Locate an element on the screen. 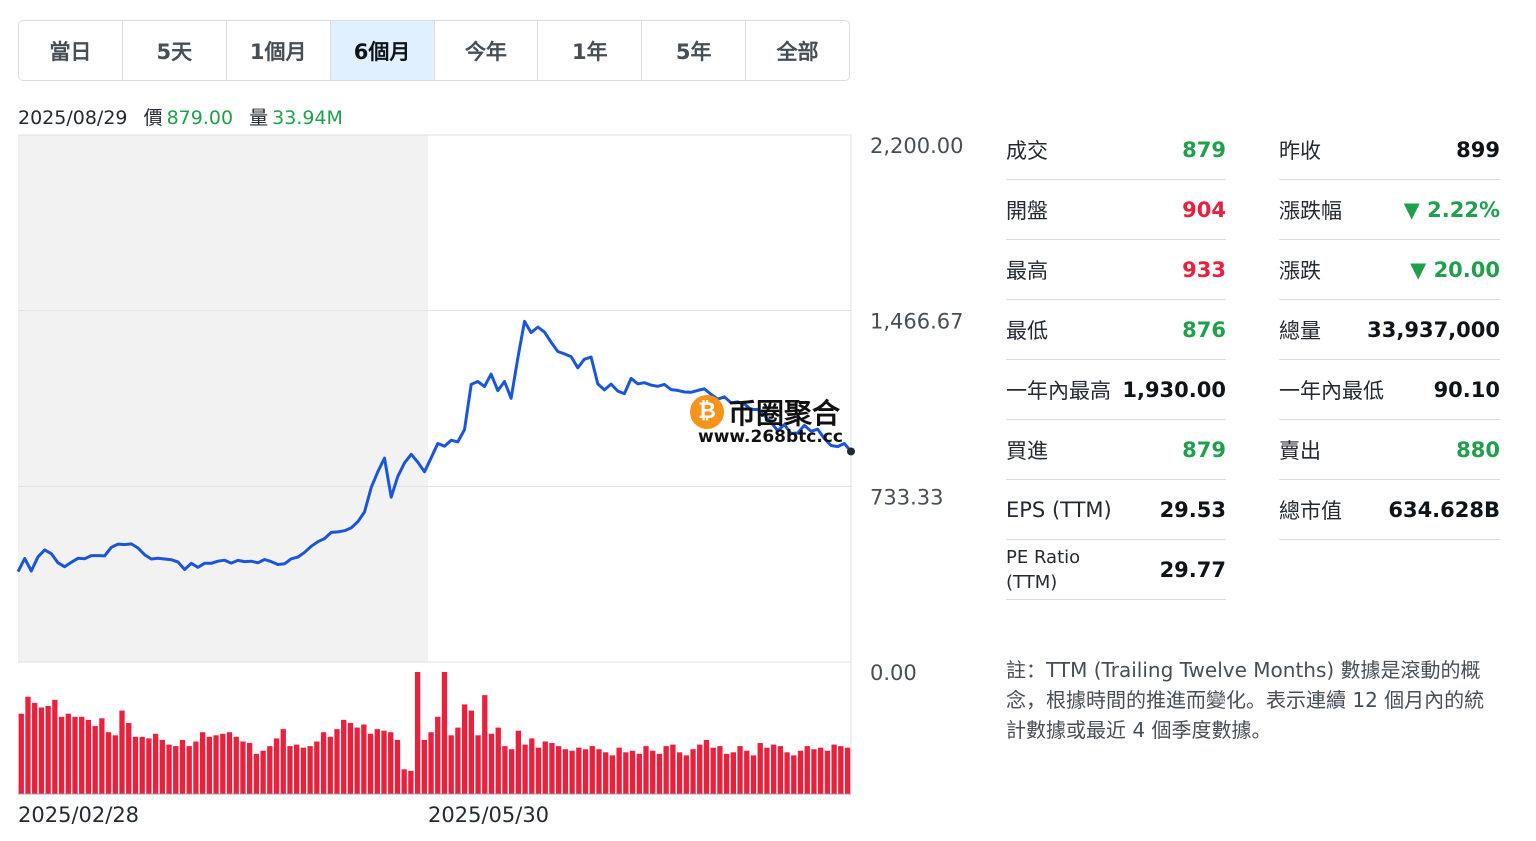 Image resolution: width=1536 pixels, height=841 pixels. stat-value: 904 is located at coordinates (1204, 210).